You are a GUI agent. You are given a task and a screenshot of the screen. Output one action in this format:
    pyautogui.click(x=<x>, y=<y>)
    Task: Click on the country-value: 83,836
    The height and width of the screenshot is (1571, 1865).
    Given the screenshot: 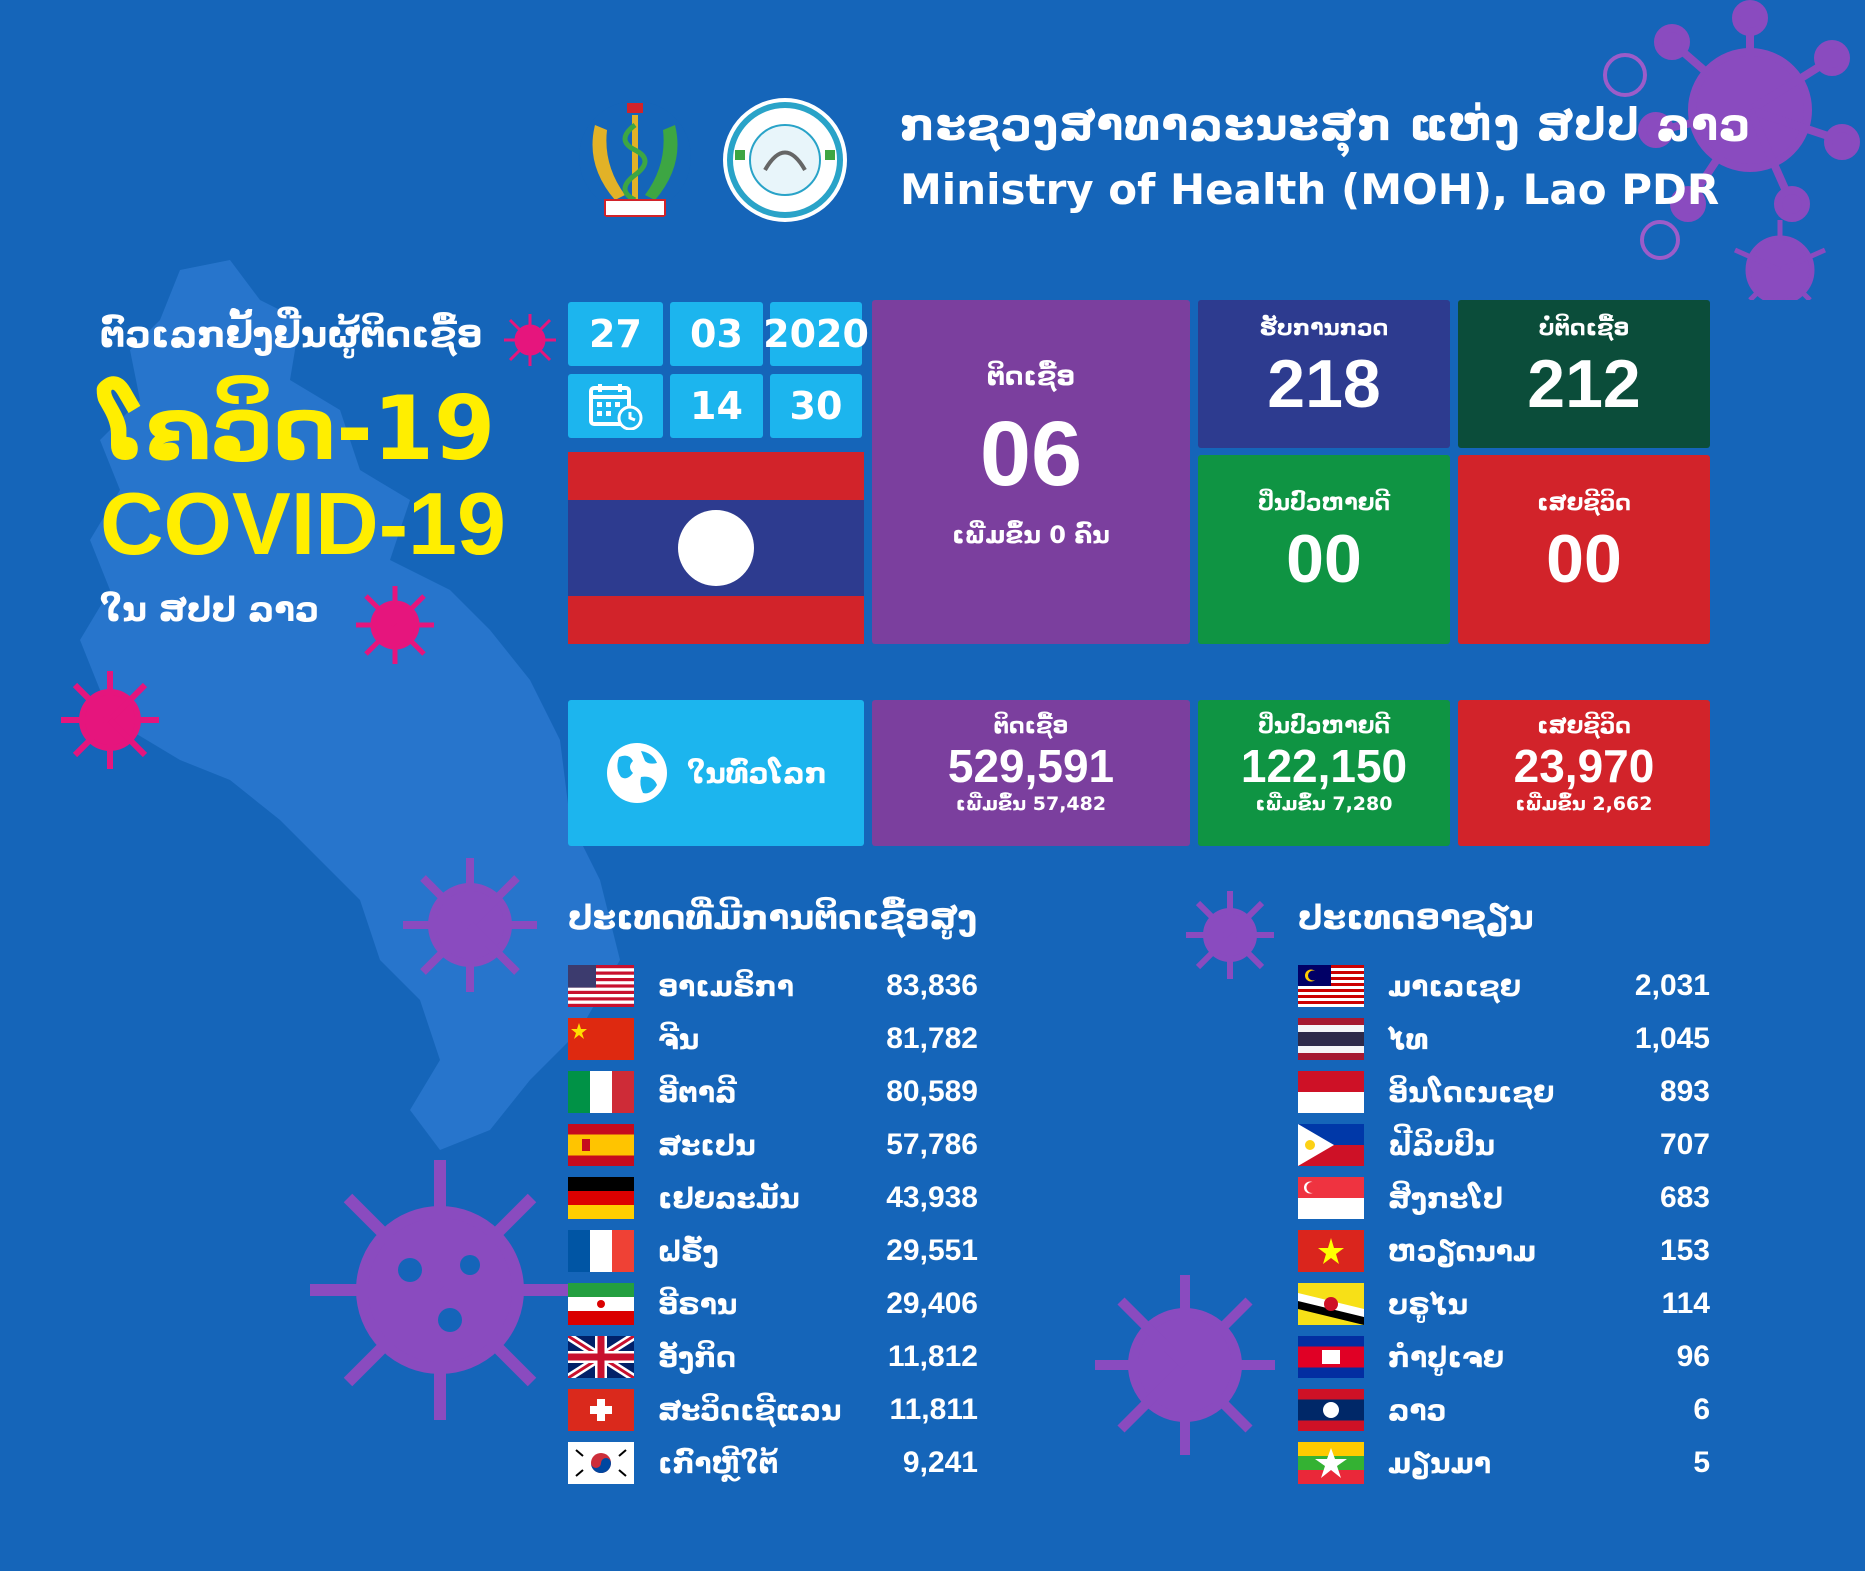 What is the action you would take?
    pyautogui.click(x=932, y=985)
    